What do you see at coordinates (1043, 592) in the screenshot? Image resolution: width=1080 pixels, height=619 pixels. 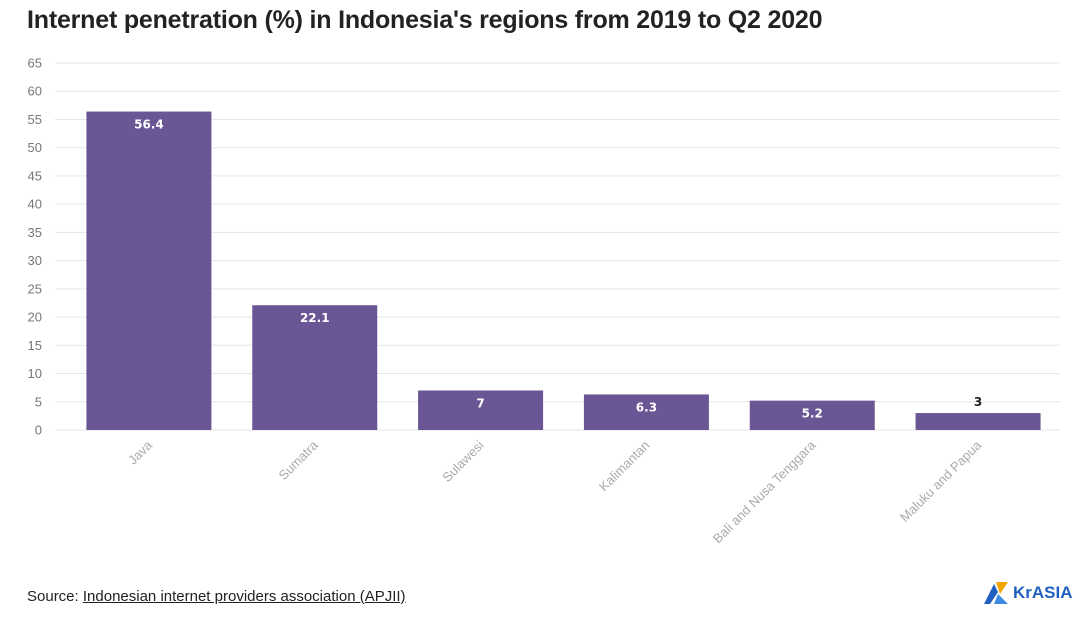 I see `krasia-logo-text: KrASIA` at bounding box center [1043, 592].